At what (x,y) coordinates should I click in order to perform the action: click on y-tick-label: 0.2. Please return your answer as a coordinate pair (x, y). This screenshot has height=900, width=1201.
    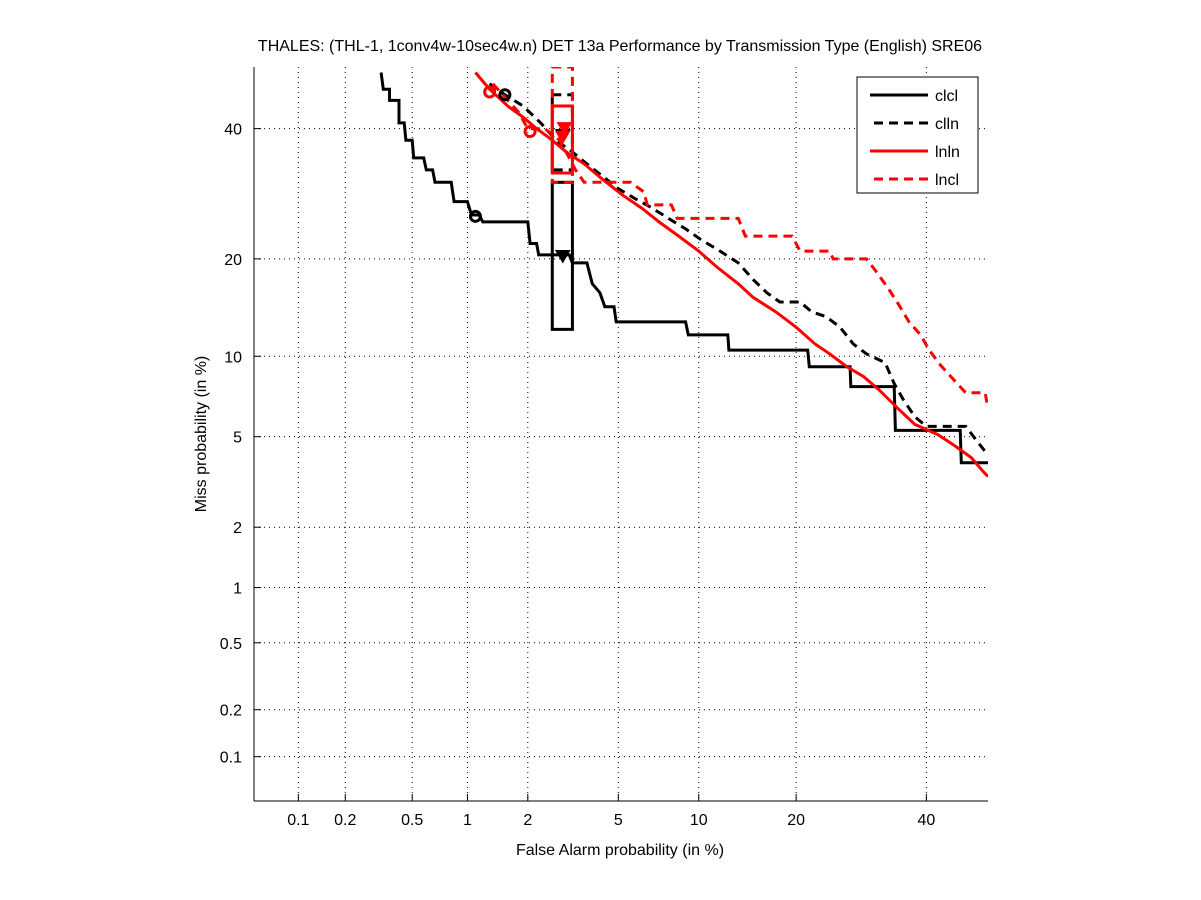
    Looking at the image, I should click on (231, 711).